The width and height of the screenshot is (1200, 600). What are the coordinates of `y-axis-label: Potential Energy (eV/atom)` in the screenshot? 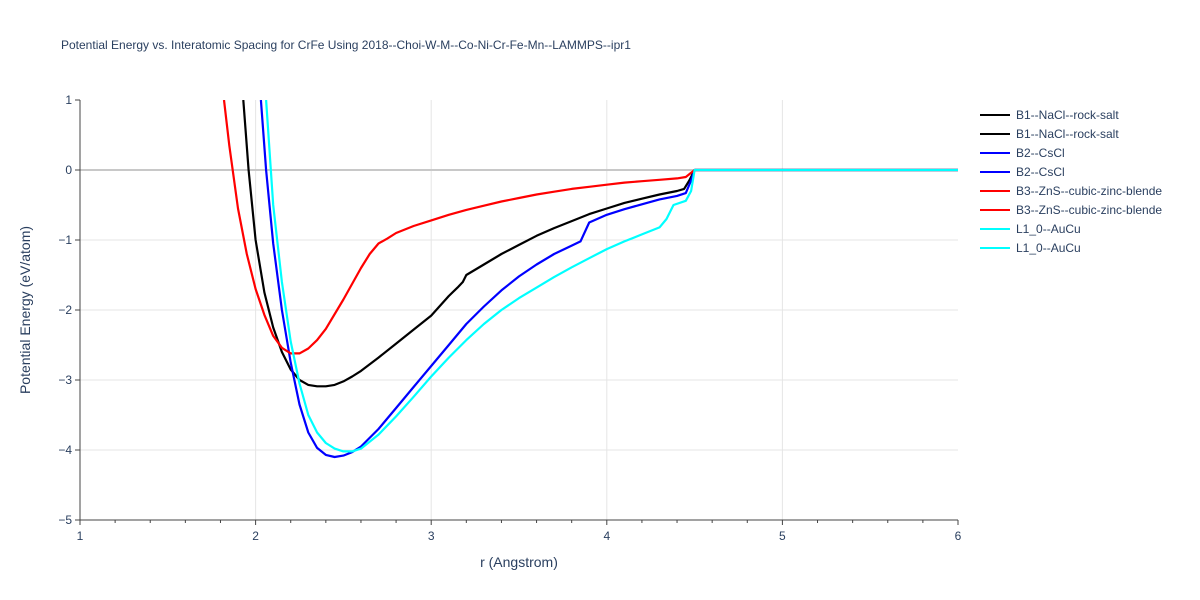 It's located at (25, 310).